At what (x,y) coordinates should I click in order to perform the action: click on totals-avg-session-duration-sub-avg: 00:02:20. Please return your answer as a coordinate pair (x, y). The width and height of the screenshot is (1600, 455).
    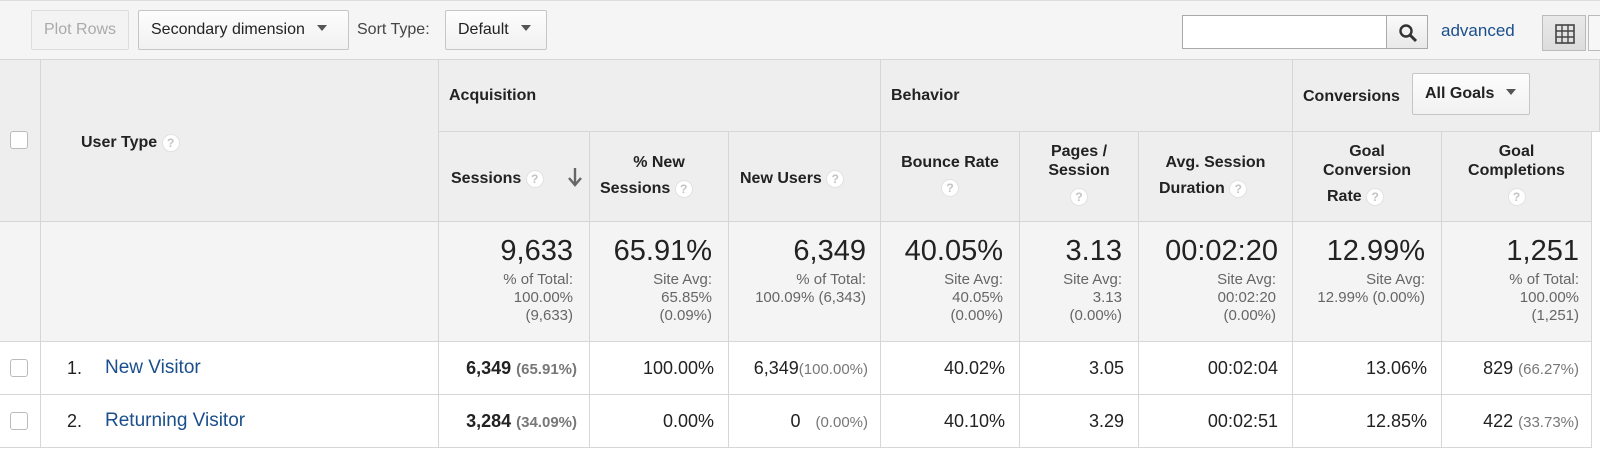
    Looking at the image, I should click on (1246, 297).